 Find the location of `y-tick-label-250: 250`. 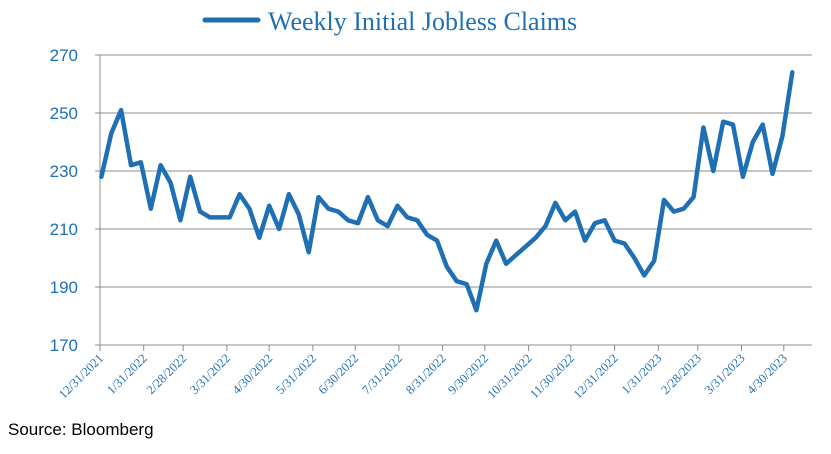

y-tick-label-250: 250 is located at coordinates (64, 113).